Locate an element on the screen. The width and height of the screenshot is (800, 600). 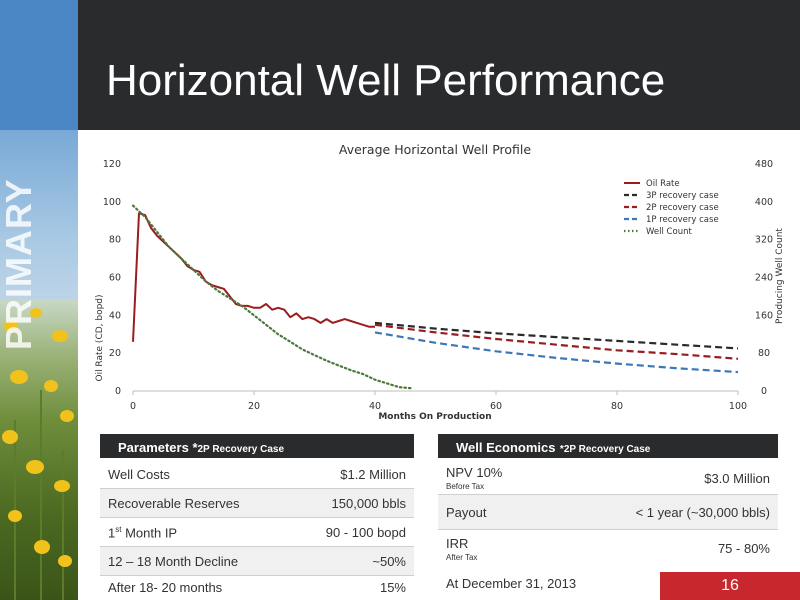
row-value: 90 - 100 bopd is located at coordinates (365, 532).